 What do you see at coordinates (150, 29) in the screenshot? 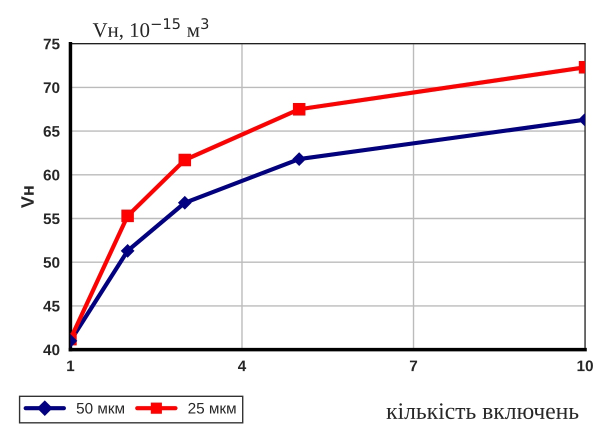
I see `text: Vн, 10$^{−15}$ м$^{3}$` at bounding box center [150, 29].